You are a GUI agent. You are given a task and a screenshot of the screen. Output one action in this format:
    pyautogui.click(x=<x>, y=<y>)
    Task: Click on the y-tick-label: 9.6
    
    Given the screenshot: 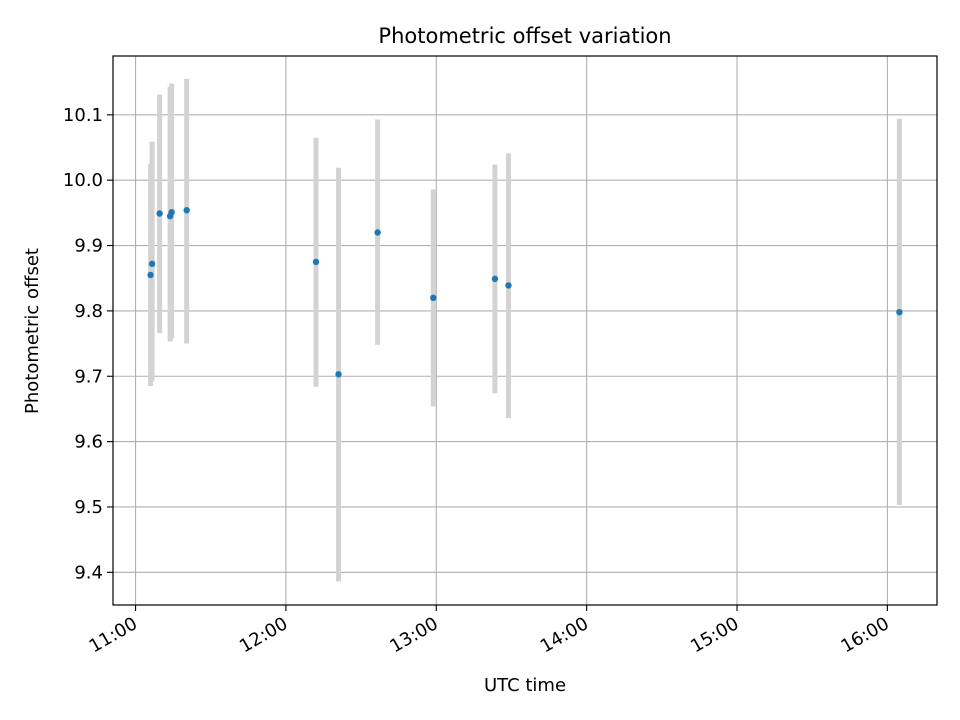 What is the action you would take?
    pyautogui.click(x=88, y=442)
    